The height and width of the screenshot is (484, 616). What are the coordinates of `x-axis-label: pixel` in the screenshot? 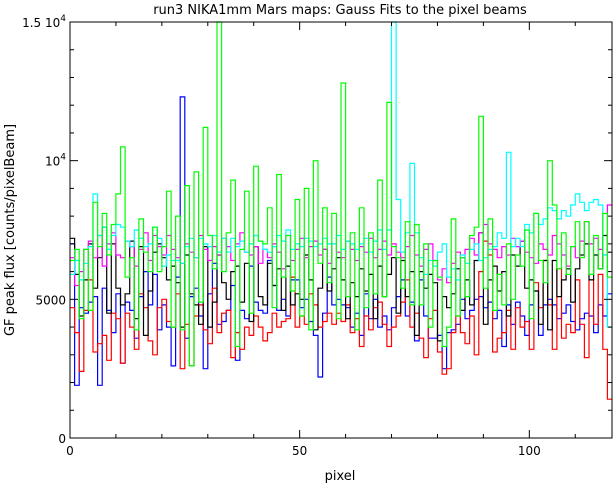 It's located at (340, 476).